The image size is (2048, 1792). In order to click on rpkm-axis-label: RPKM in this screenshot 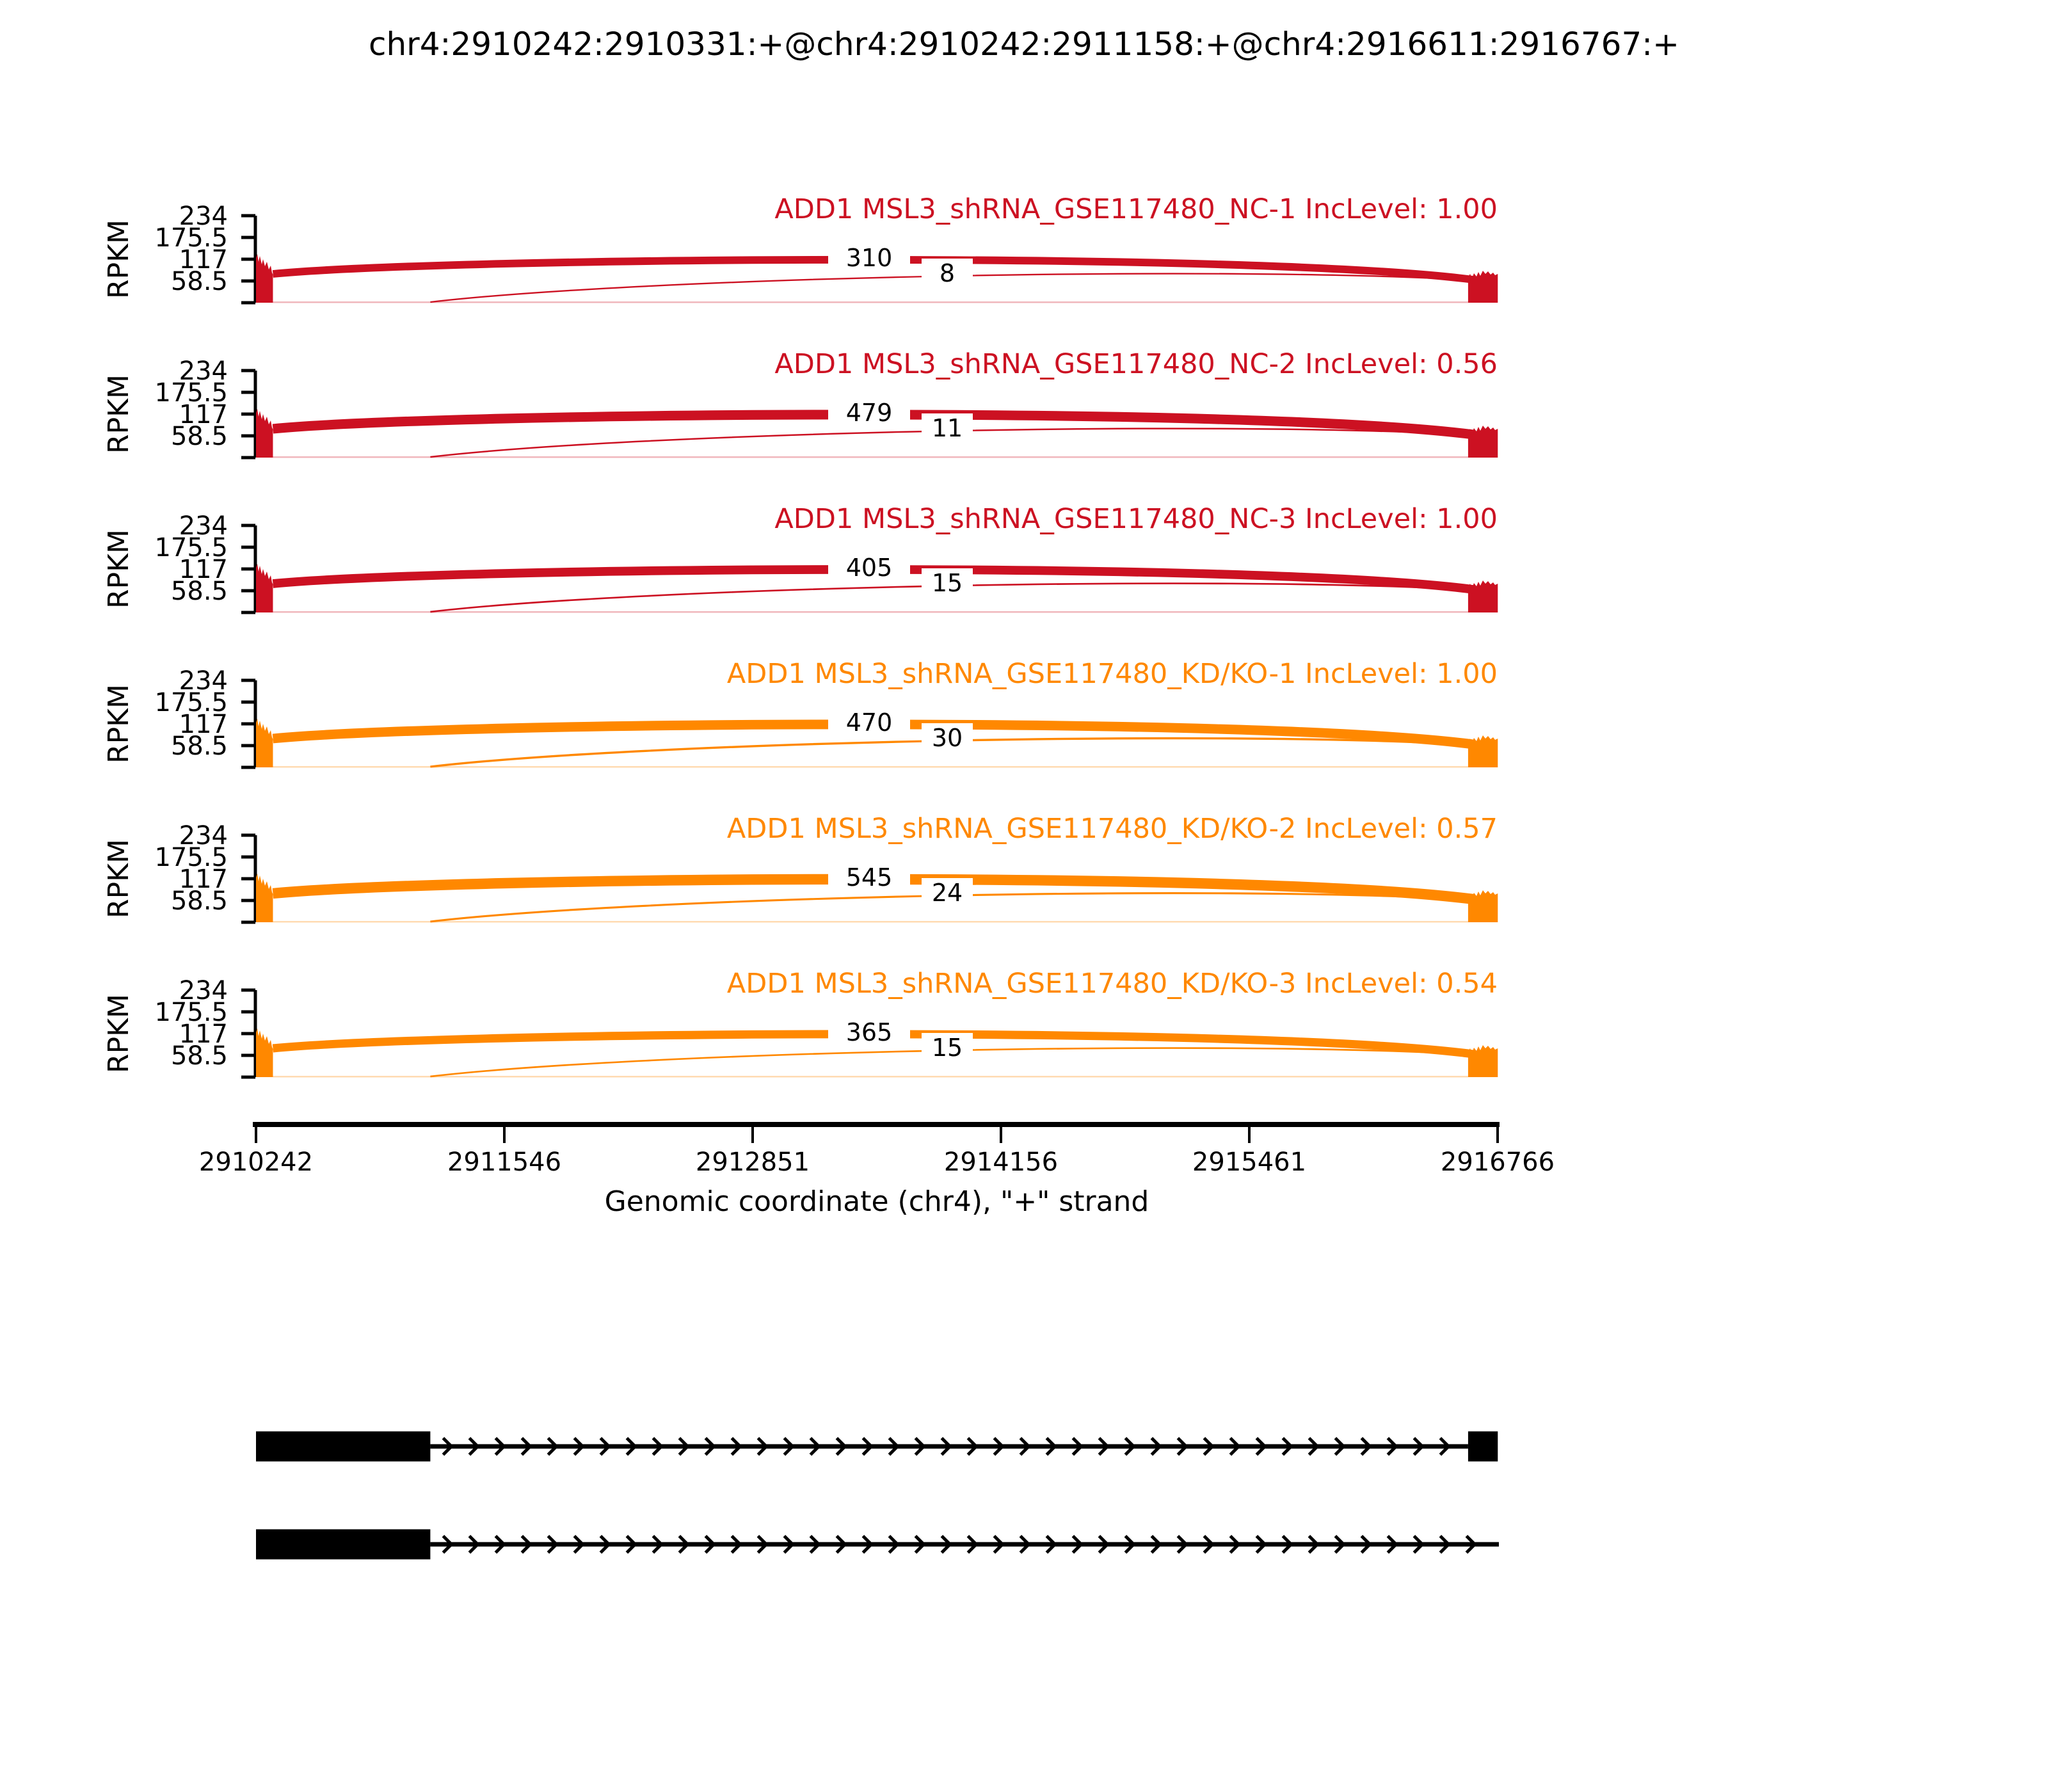, I will do `click(118, 569)`.